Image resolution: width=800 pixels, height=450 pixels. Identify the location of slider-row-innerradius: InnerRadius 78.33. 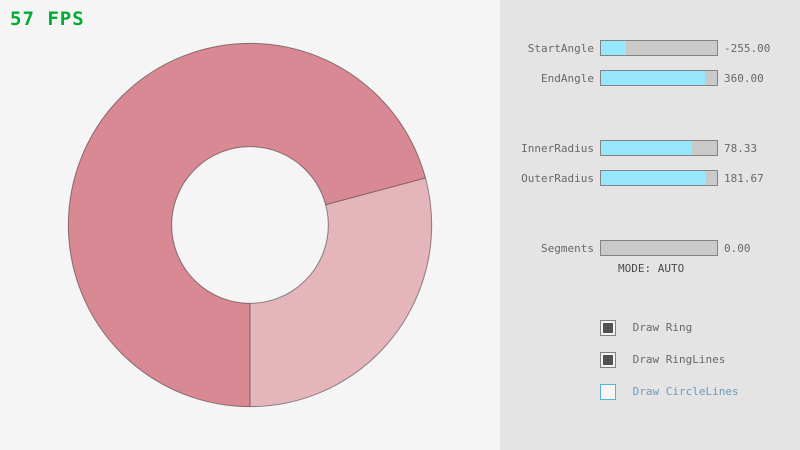
(650, 148).